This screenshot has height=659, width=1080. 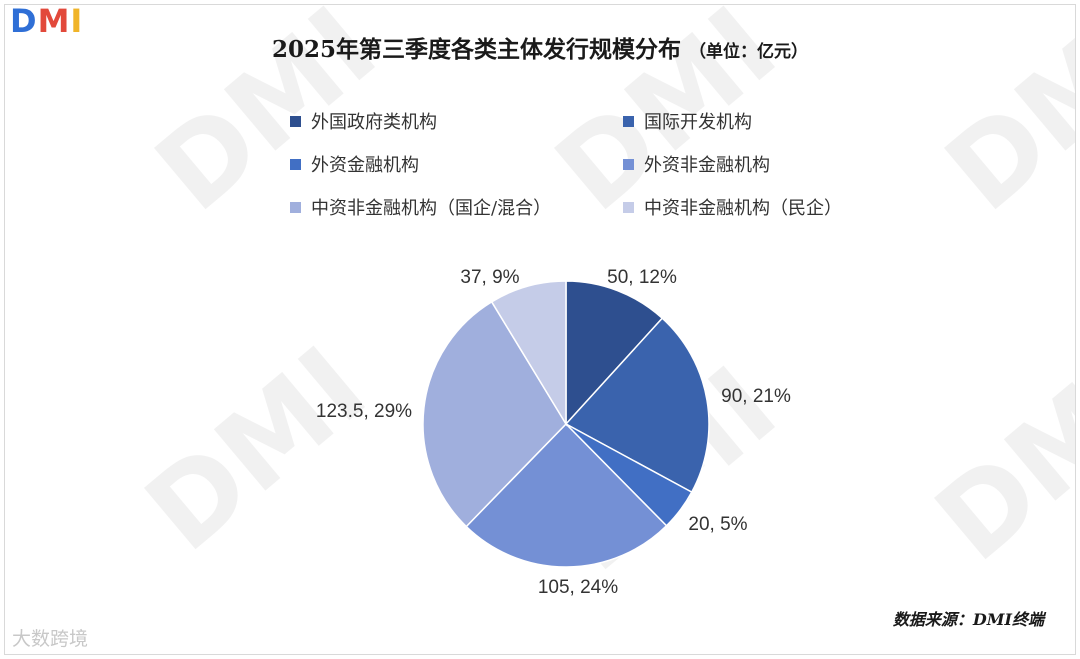 What do you see at coordinates (968, 619) in the screenshot?
I see `data-source: 数据来源：DMI终端` at bounding box center [968, 619].